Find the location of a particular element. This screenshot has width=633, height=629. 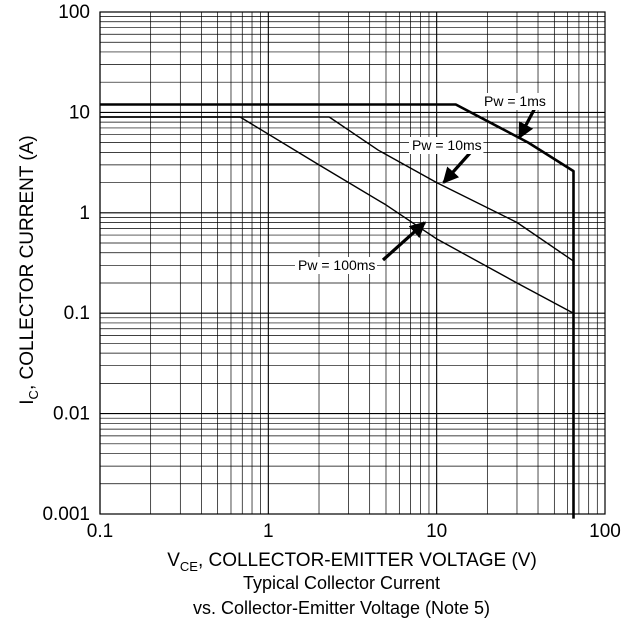

caption-line-2: vs. Collector-Emitter Voltage (Note 5) is located at coordinates (341, 608).